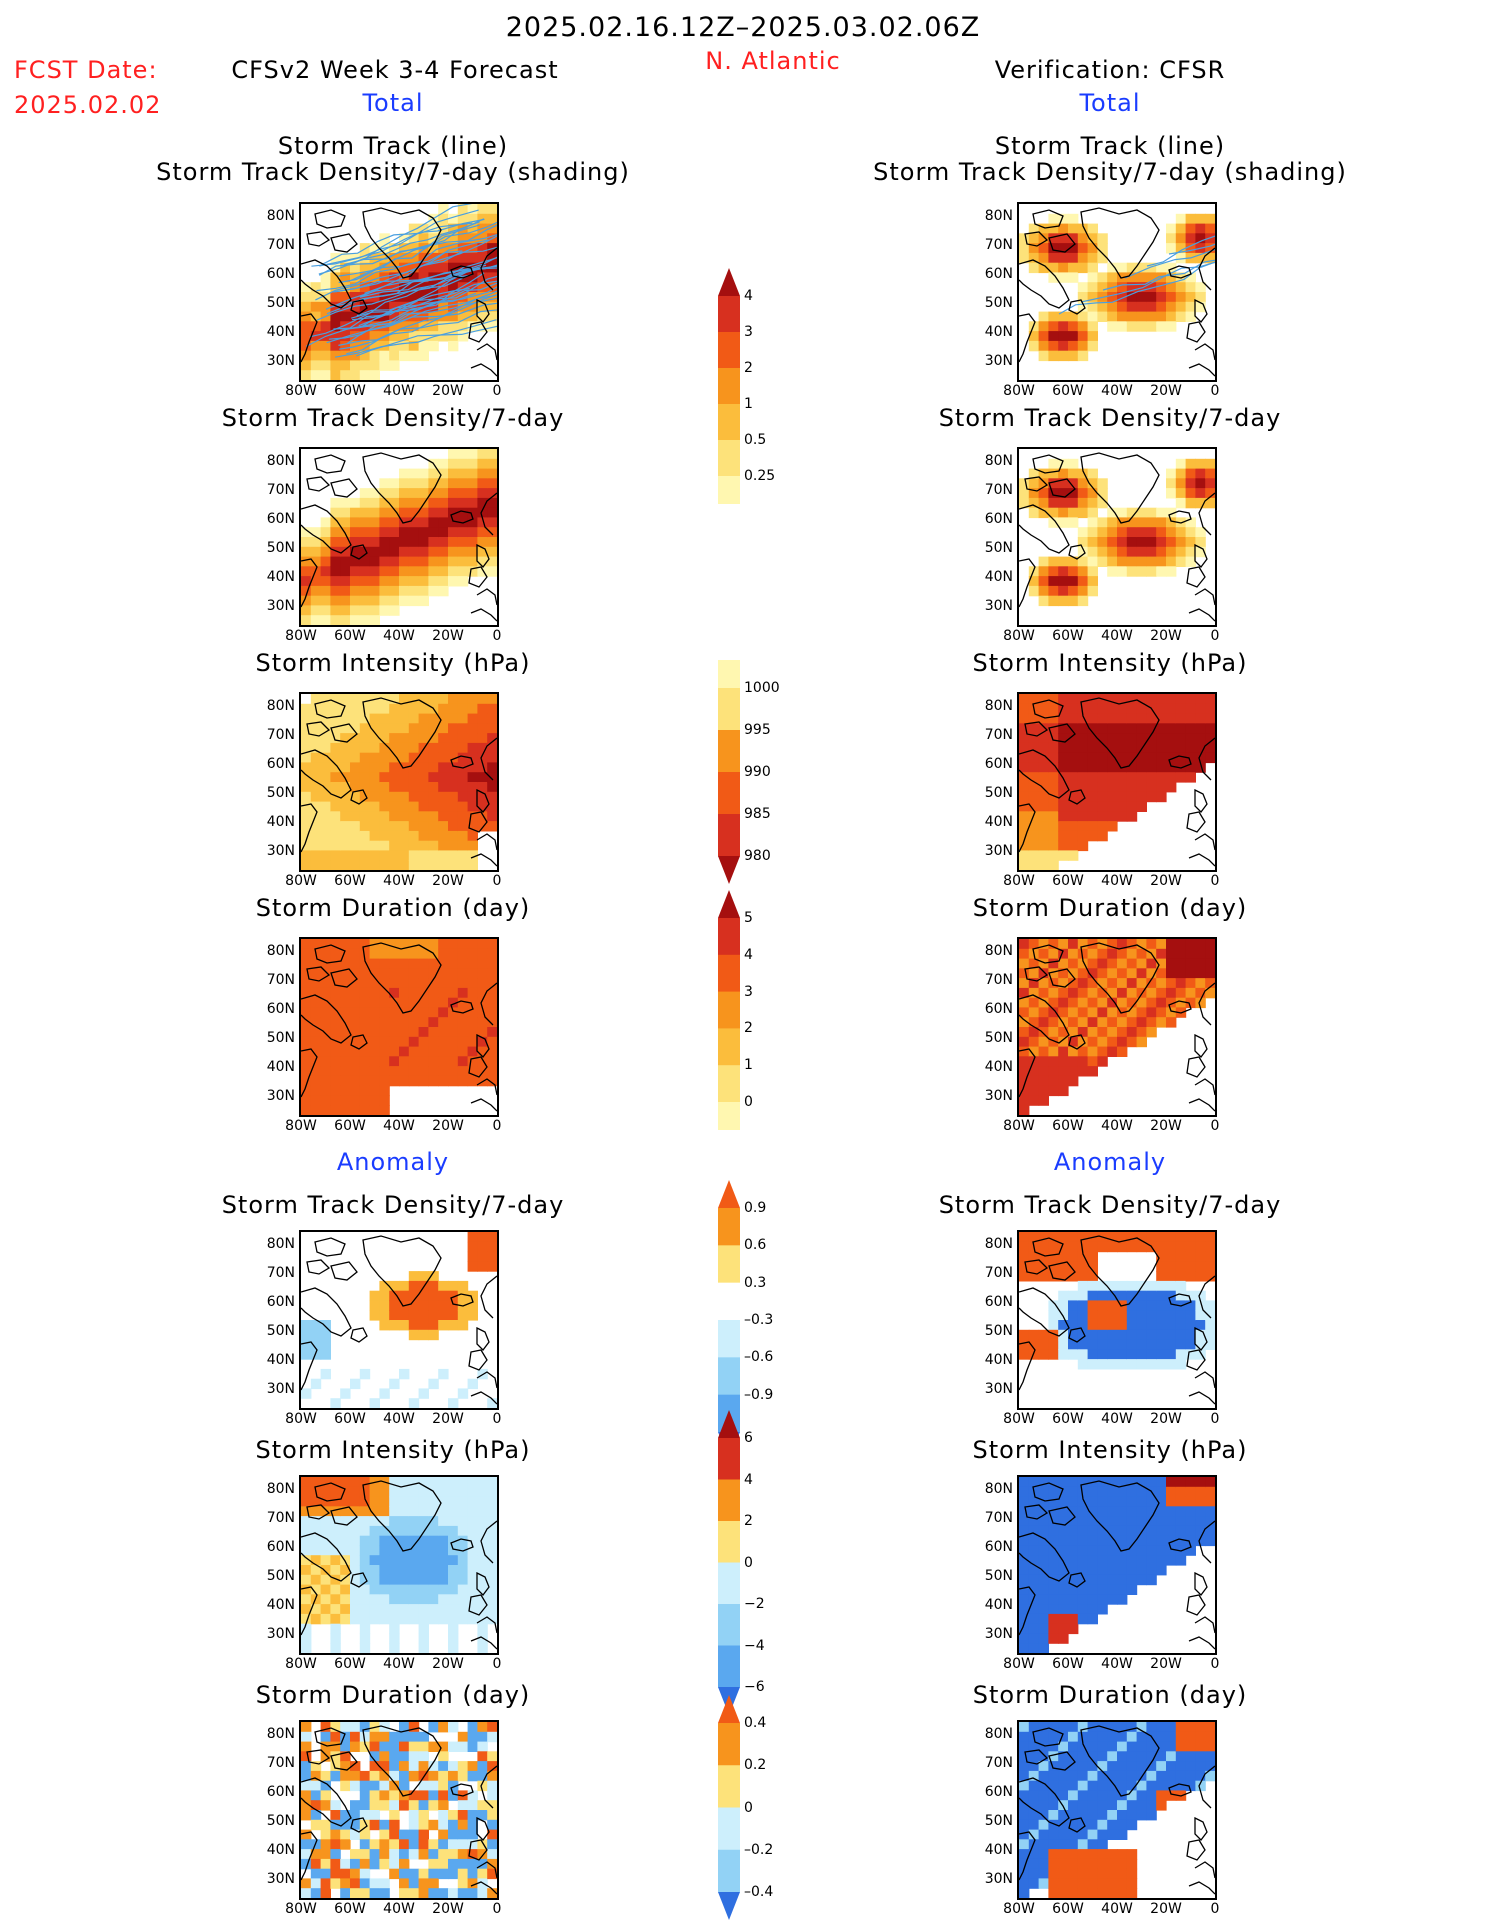 Image resolution: width=1487 pixels, height=1925 pixels. Describe the element at coordinates (759, 1320) in the screenshot. I see `colorbar-density-anom-label: –0.3` at that location.